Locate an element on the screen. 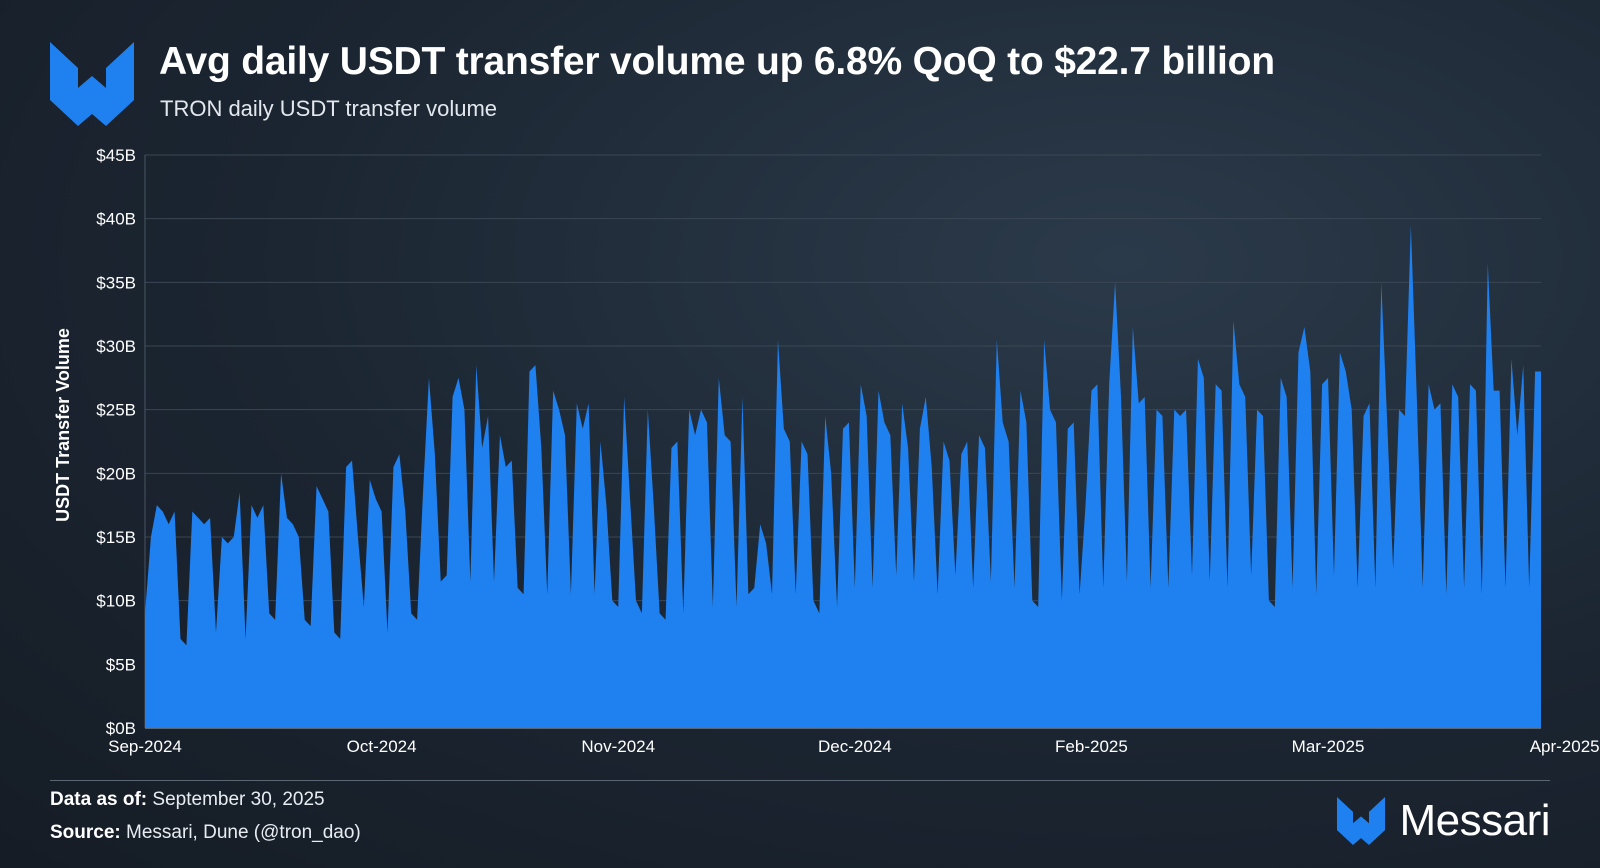 The image size is (1600, 868). y-tick-label: $5B is located at coordinates (121, 664).